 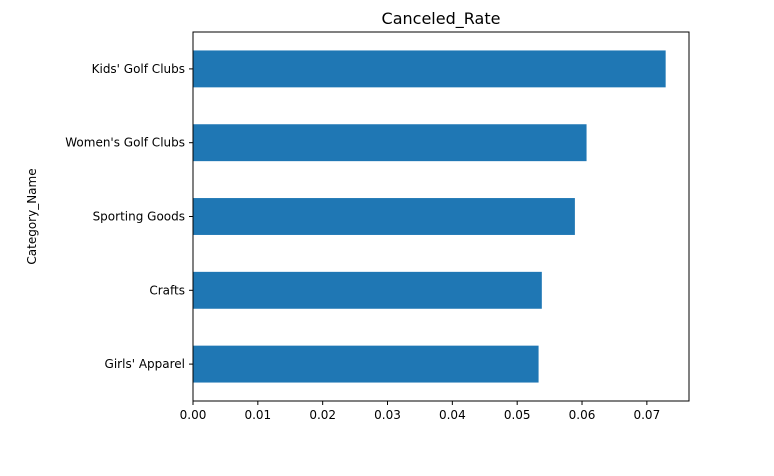 What do you see at coordinates (420, 411) in the screenshot?
I see `x-axis-ticks: 0.00 0.01 0.02 0.03 0.04 0.05 0.06 0.07` at bounding box center [420, 411].